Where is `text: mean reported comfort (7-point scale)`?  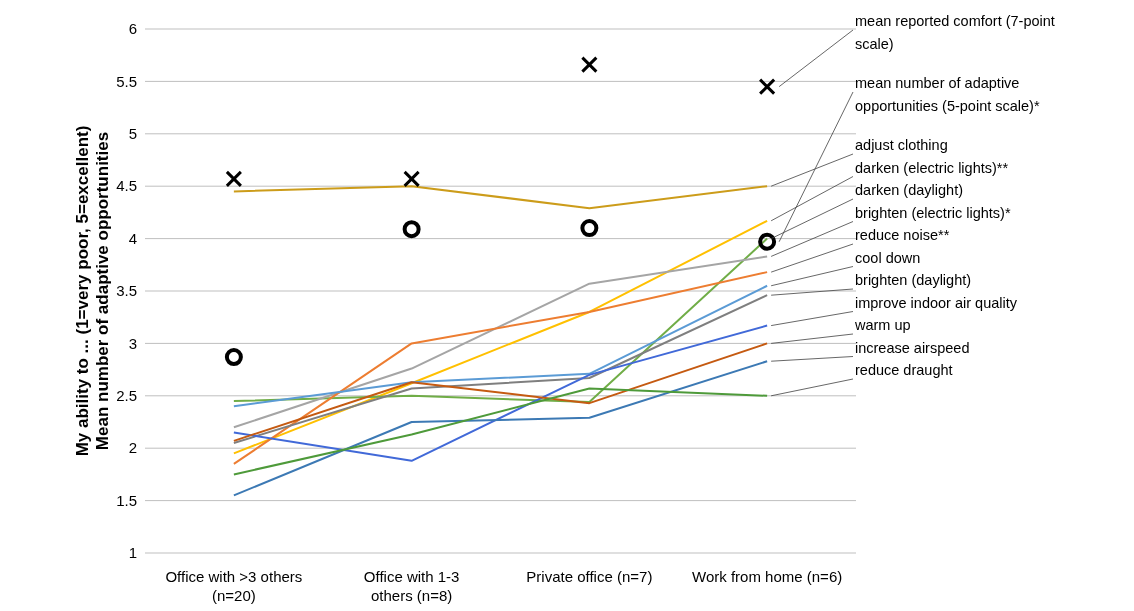
text: mean reported comfort (7-point scale) is located at coordinates (955, 32).